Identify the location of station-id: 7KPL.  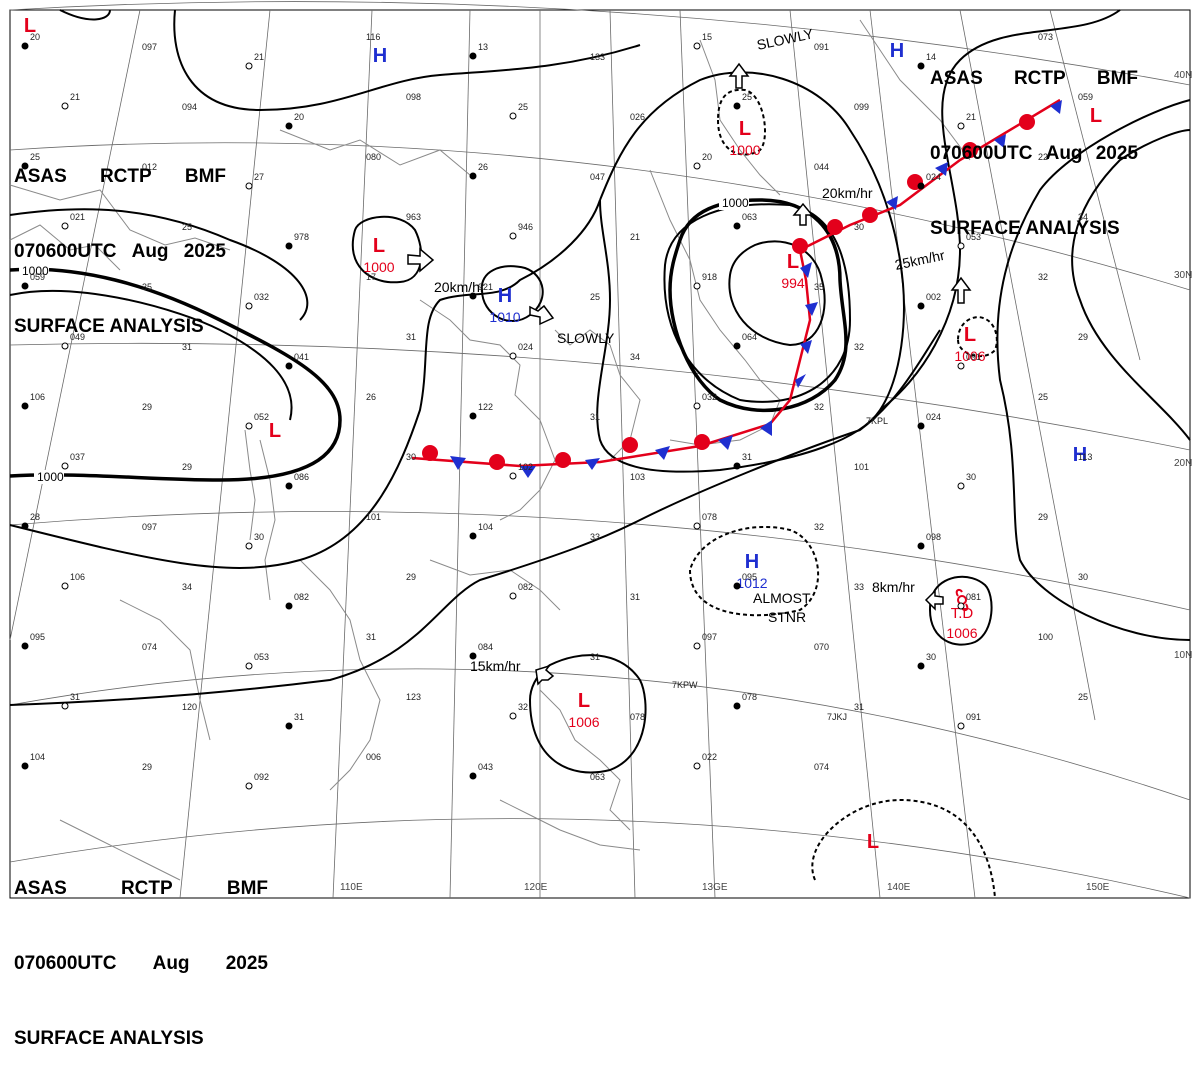
(877, 421).